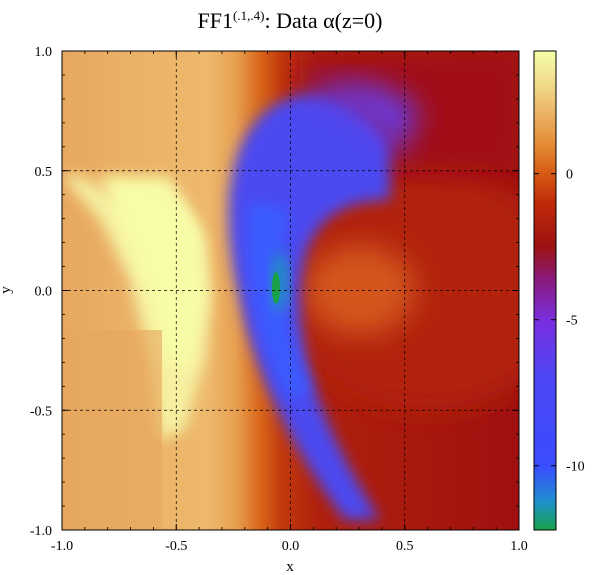 The image size is (600, 575). I want to click on x-tick-label: 0.5, so click(405, 546).